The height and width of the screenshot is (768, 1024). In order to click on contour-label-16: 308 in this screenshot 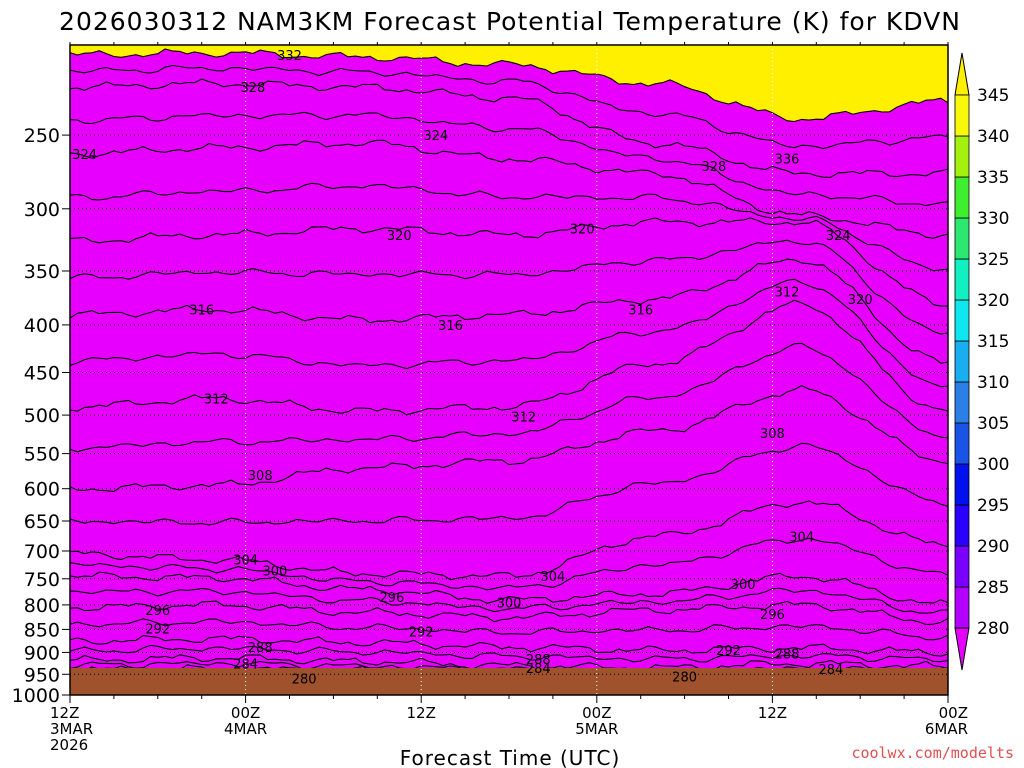, I will do `click(260, 476)`.